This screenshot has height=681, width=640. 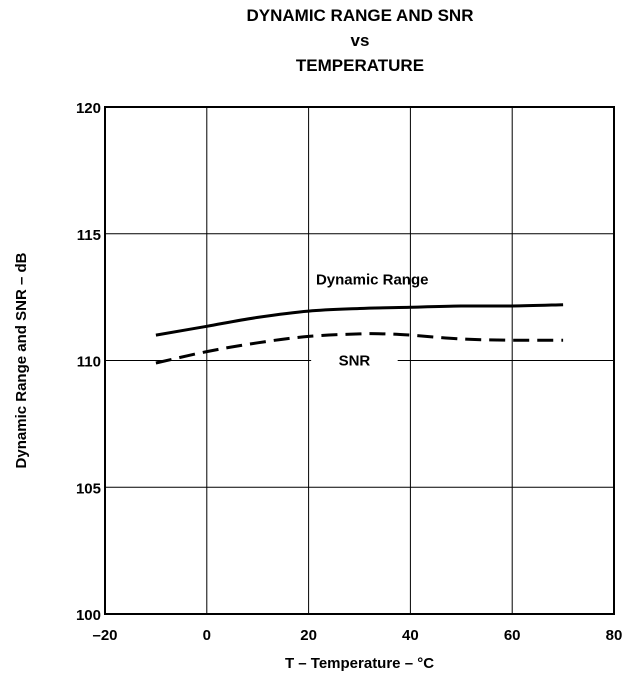 I want to click on series-label-background, so click(x=354, y=358).